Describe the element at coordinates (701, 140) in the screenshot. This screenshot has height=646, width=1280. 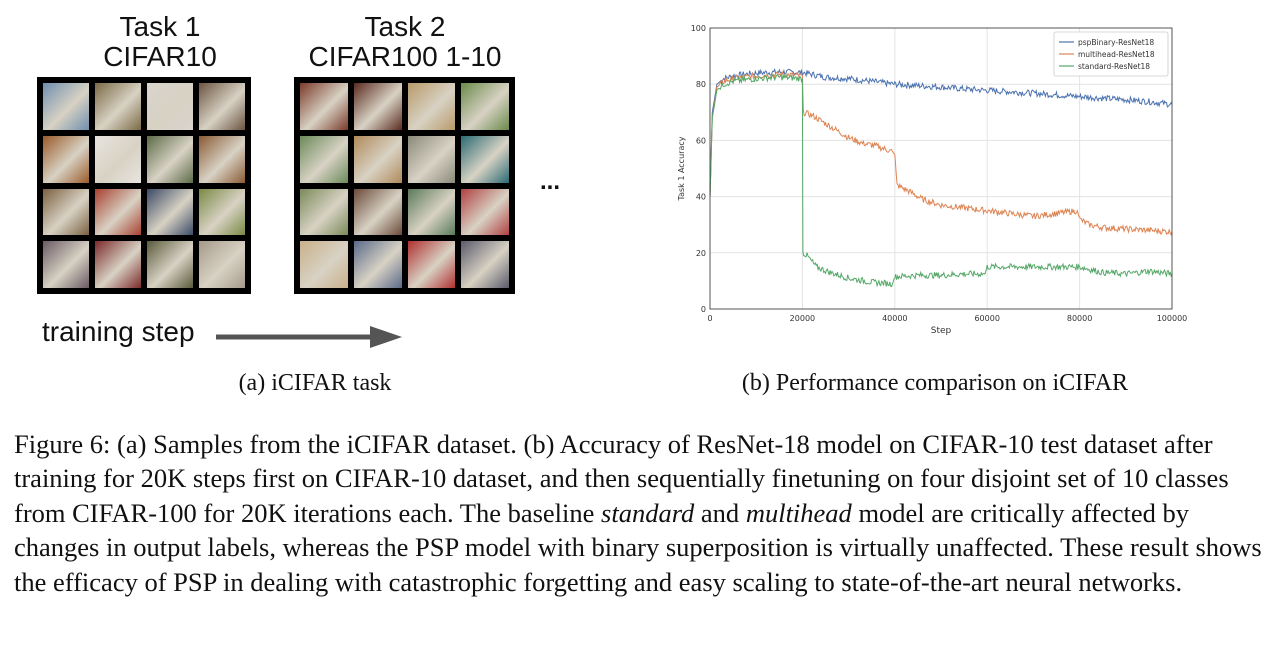
I see `y-tick-label: 60` at that location.